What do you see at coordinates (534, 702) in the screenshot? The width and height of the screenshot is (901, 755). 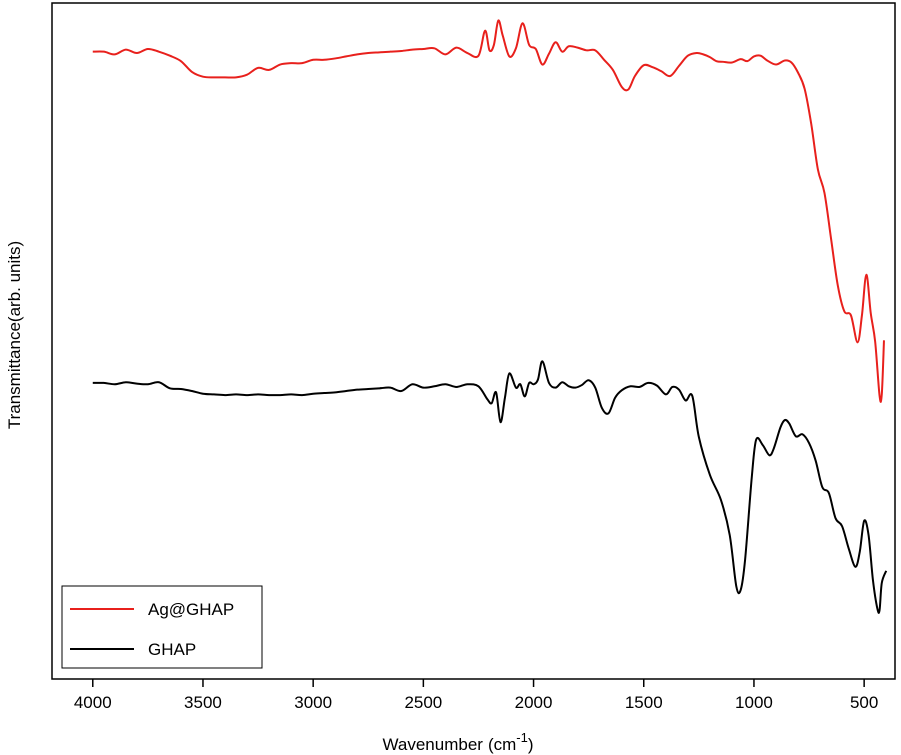 I see `x-tick-label: 2000` at bounding box center [534, 702].